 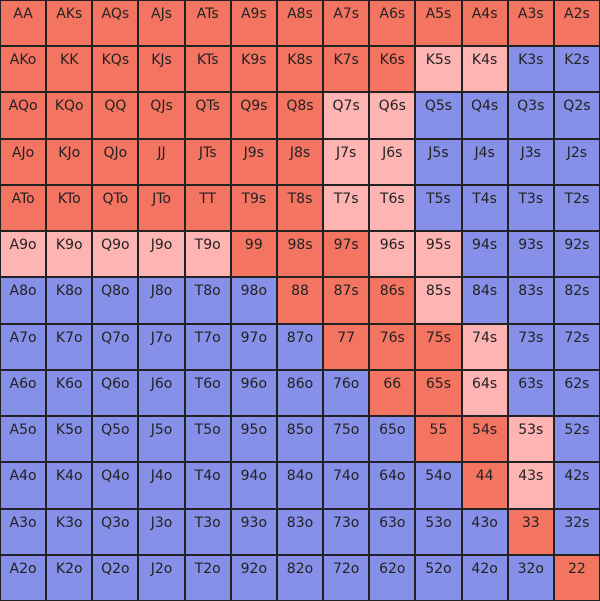 I want to click on hand-cell-52o: 52o, so click(x=438, y=577).